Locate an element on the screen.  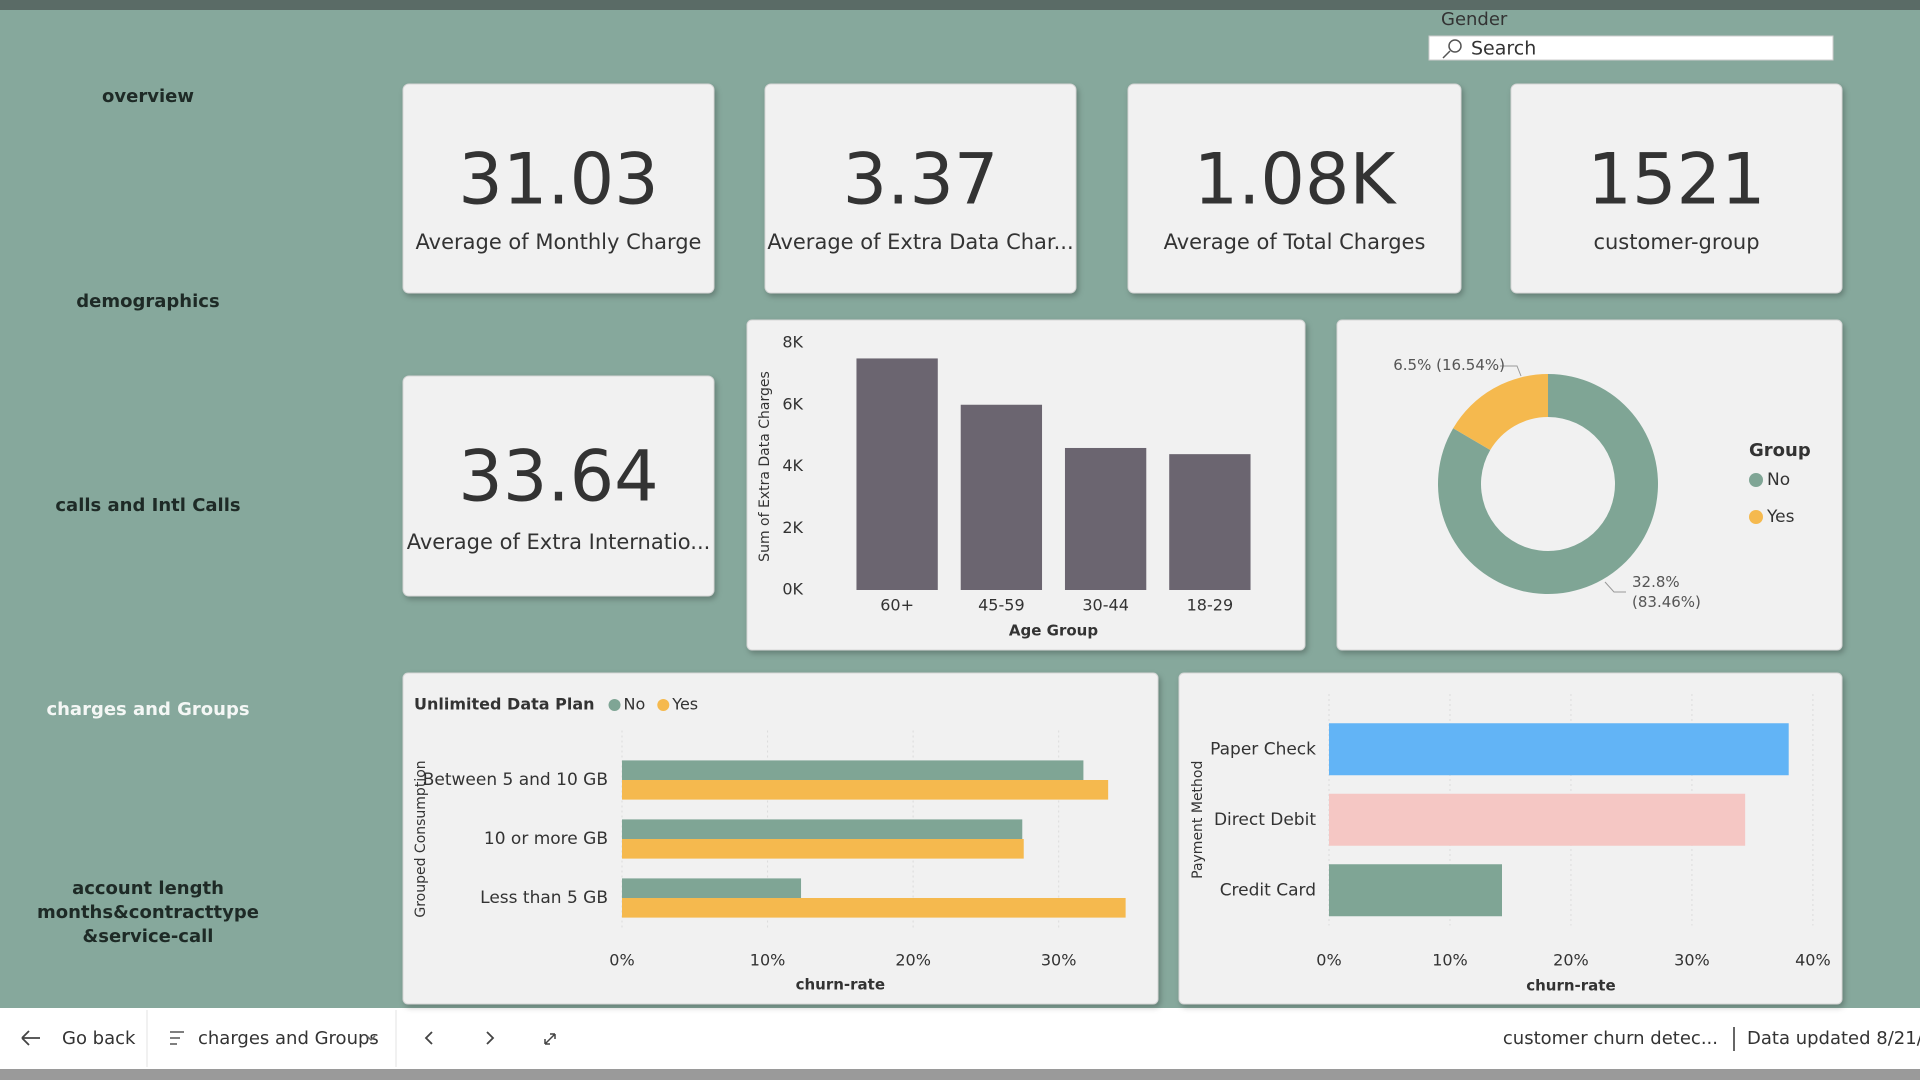
dropdown-icon is located at coordinates (371, 1038).